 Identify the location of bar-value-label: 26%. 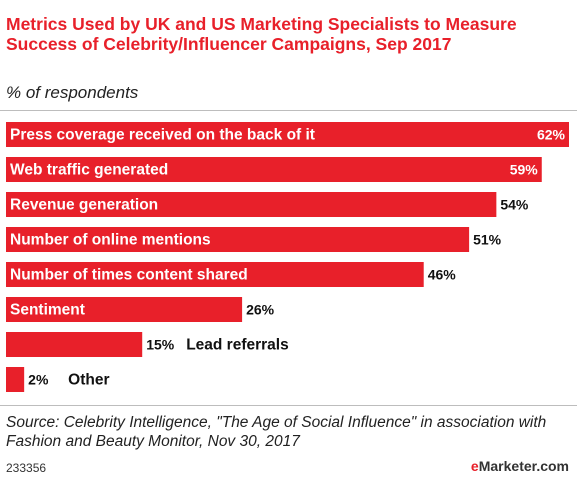
(260, 310).